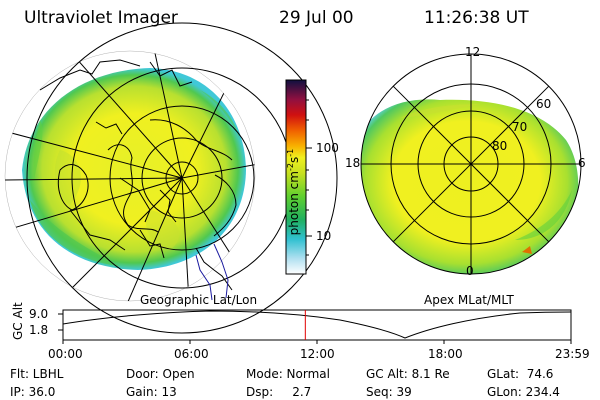 The height and width of the screenshot is (400, 600). Describe the element at coordinates (324, 236) in the screenshot. I see `colorbar-tick-10: 10` at that location.